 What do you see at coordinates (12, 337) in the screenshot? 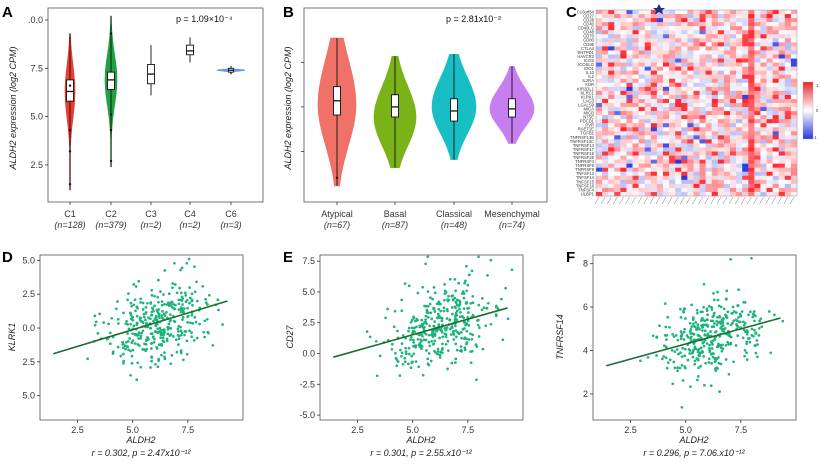
I see `panel-d-ylabel: KLRK1` at bounding box center [12, 337].